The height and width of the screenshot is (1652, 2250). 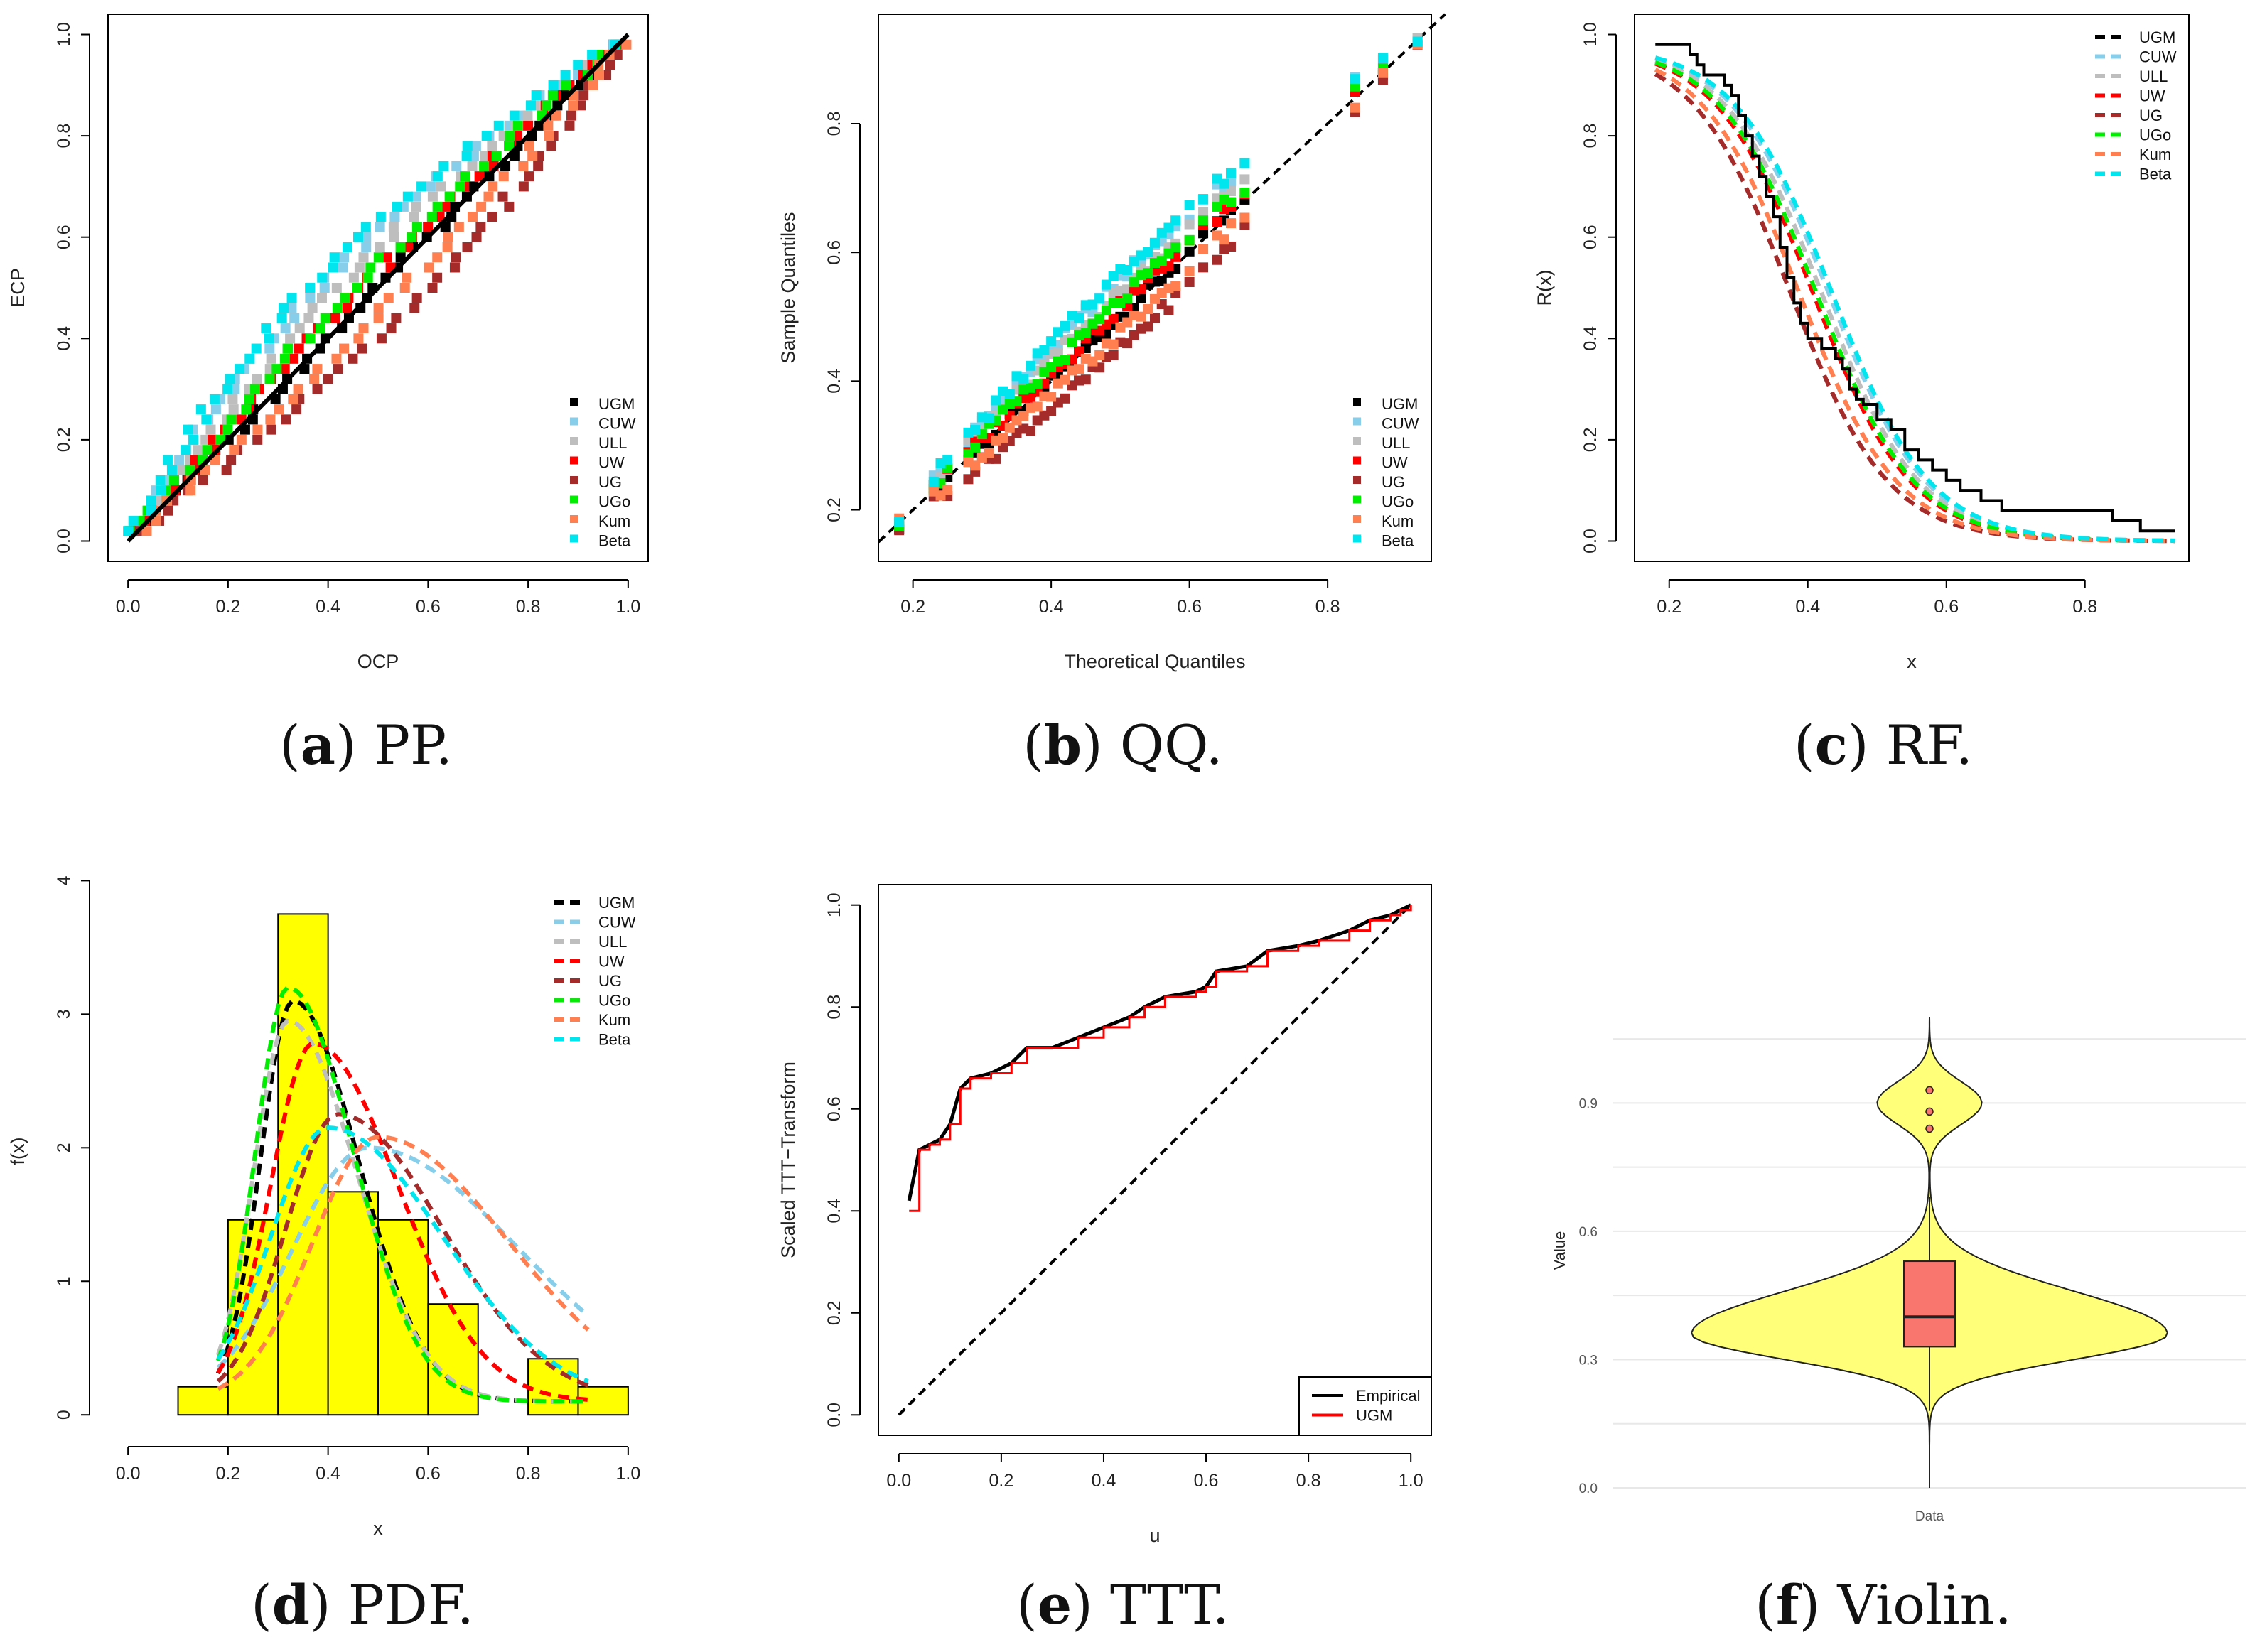 What do you see at coordinates (834, 1313) in the screenshot?
I see `y-tick-label: 0.2` at bounding box center [834, 1313].